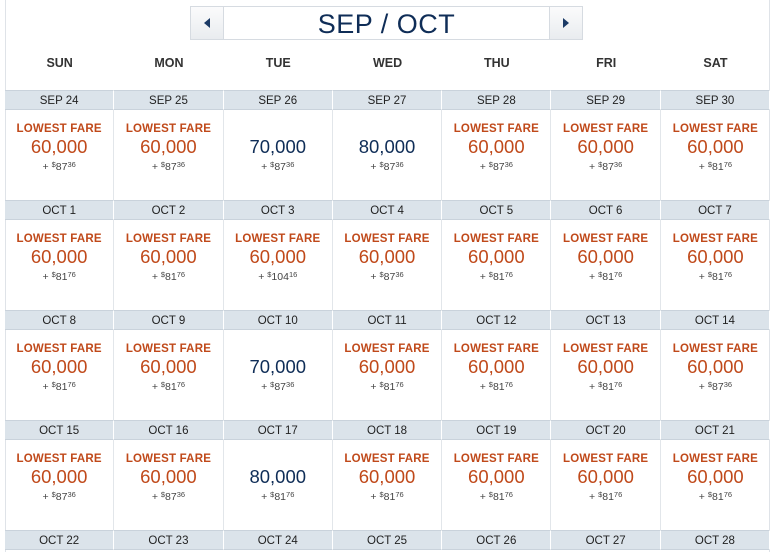 The height and width of the screenshot is (552, 775). I want to click on date-label: OCT 23, so click(169, 540).